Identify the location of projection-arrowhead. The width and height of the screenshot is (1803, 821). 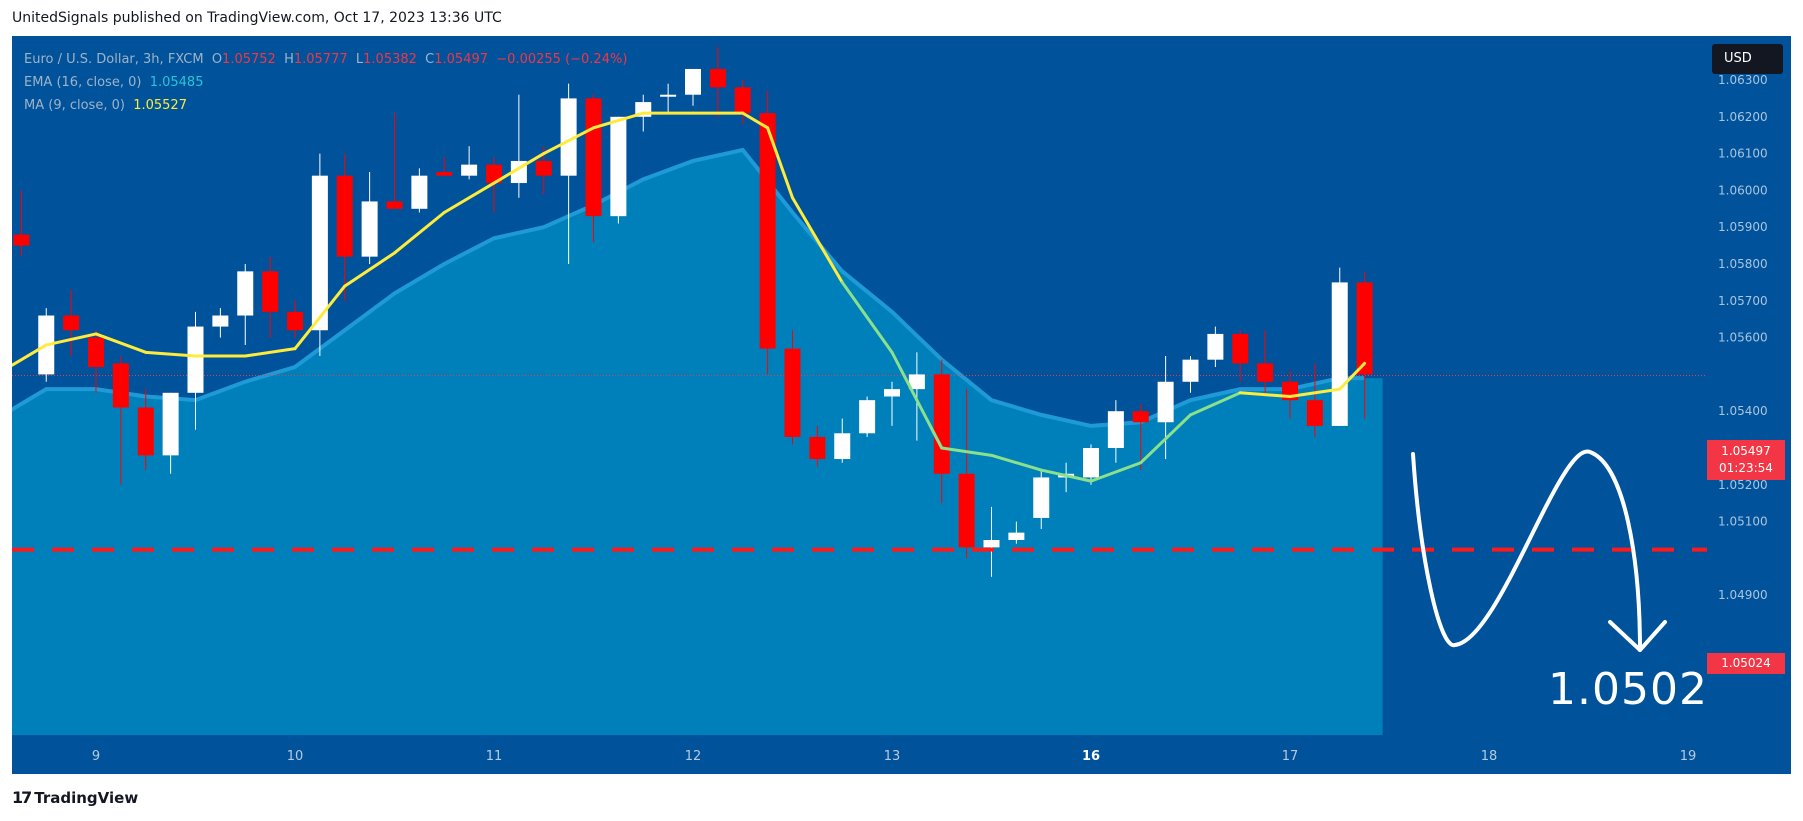
(1637, 636).